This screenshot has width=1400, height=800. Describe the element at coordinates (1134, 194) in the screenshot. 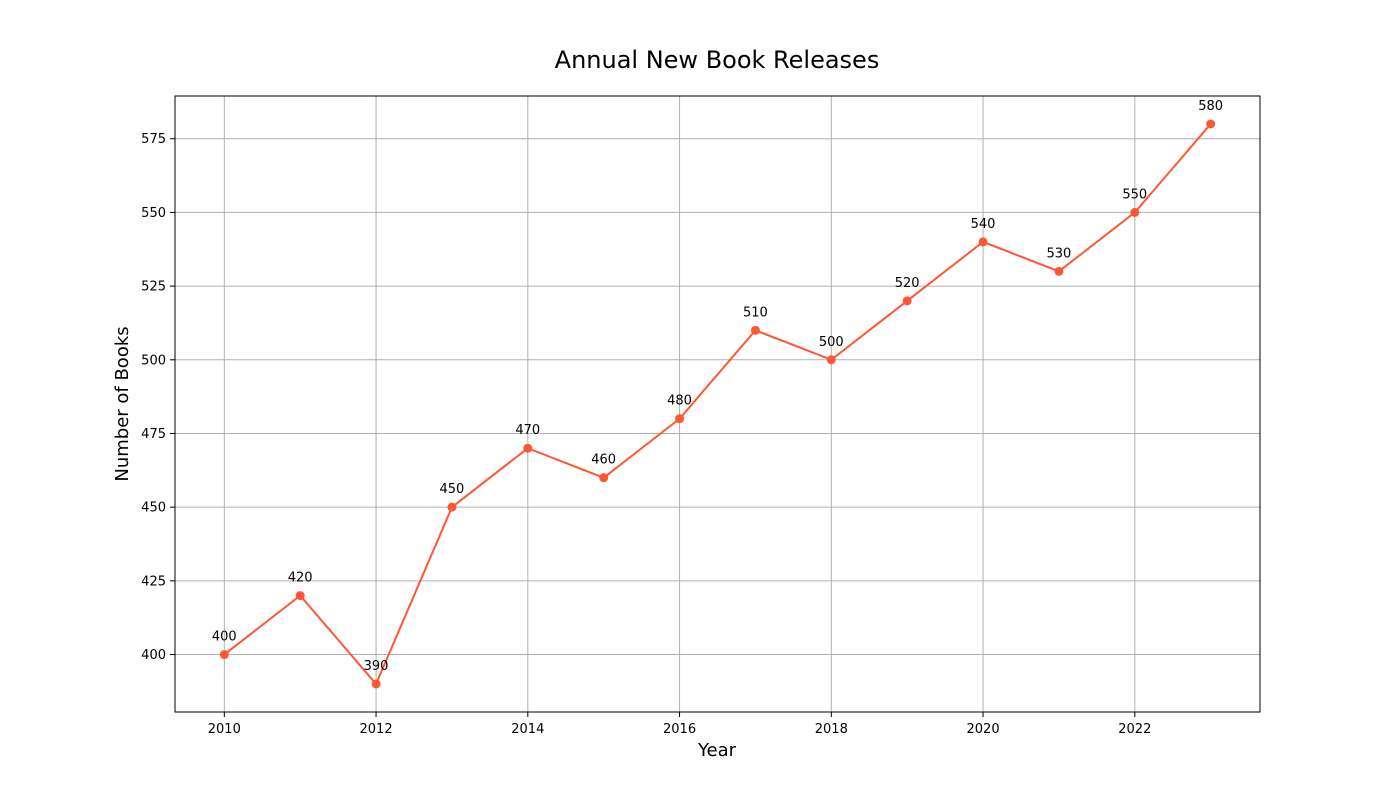

I see `data-label: 550` at that location.